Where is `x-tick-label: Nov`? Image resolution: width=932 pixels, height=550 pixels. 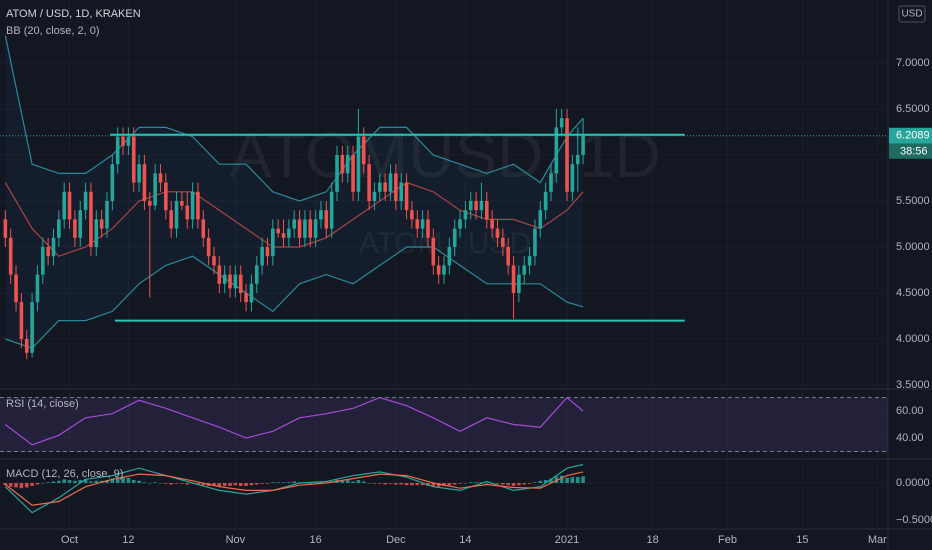
x-tick-label: Nov is located at coordinates (236, 540).